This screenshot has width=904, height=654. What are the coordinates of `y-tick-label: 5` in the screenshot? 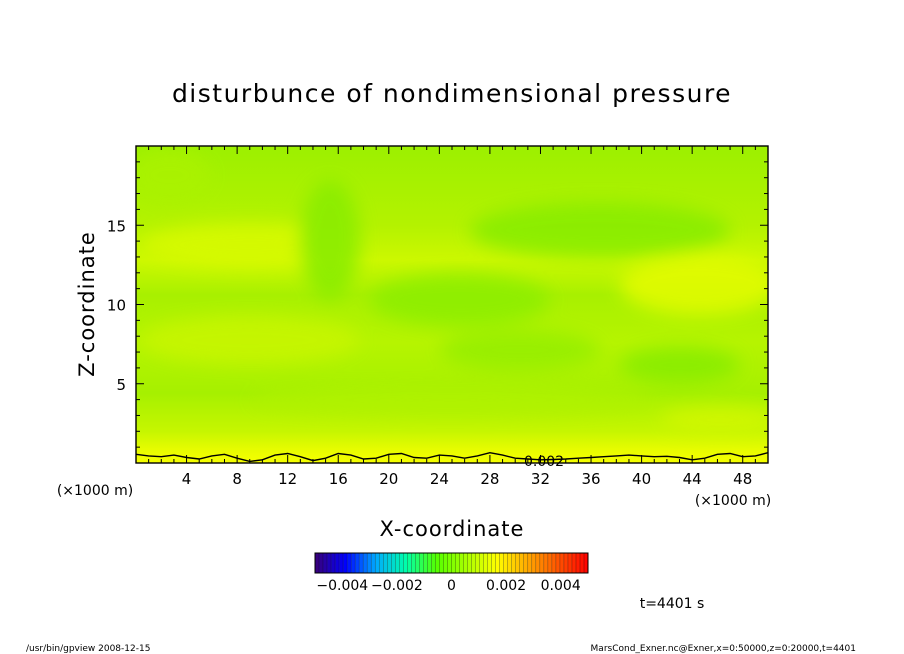 It's located at (121, 385).